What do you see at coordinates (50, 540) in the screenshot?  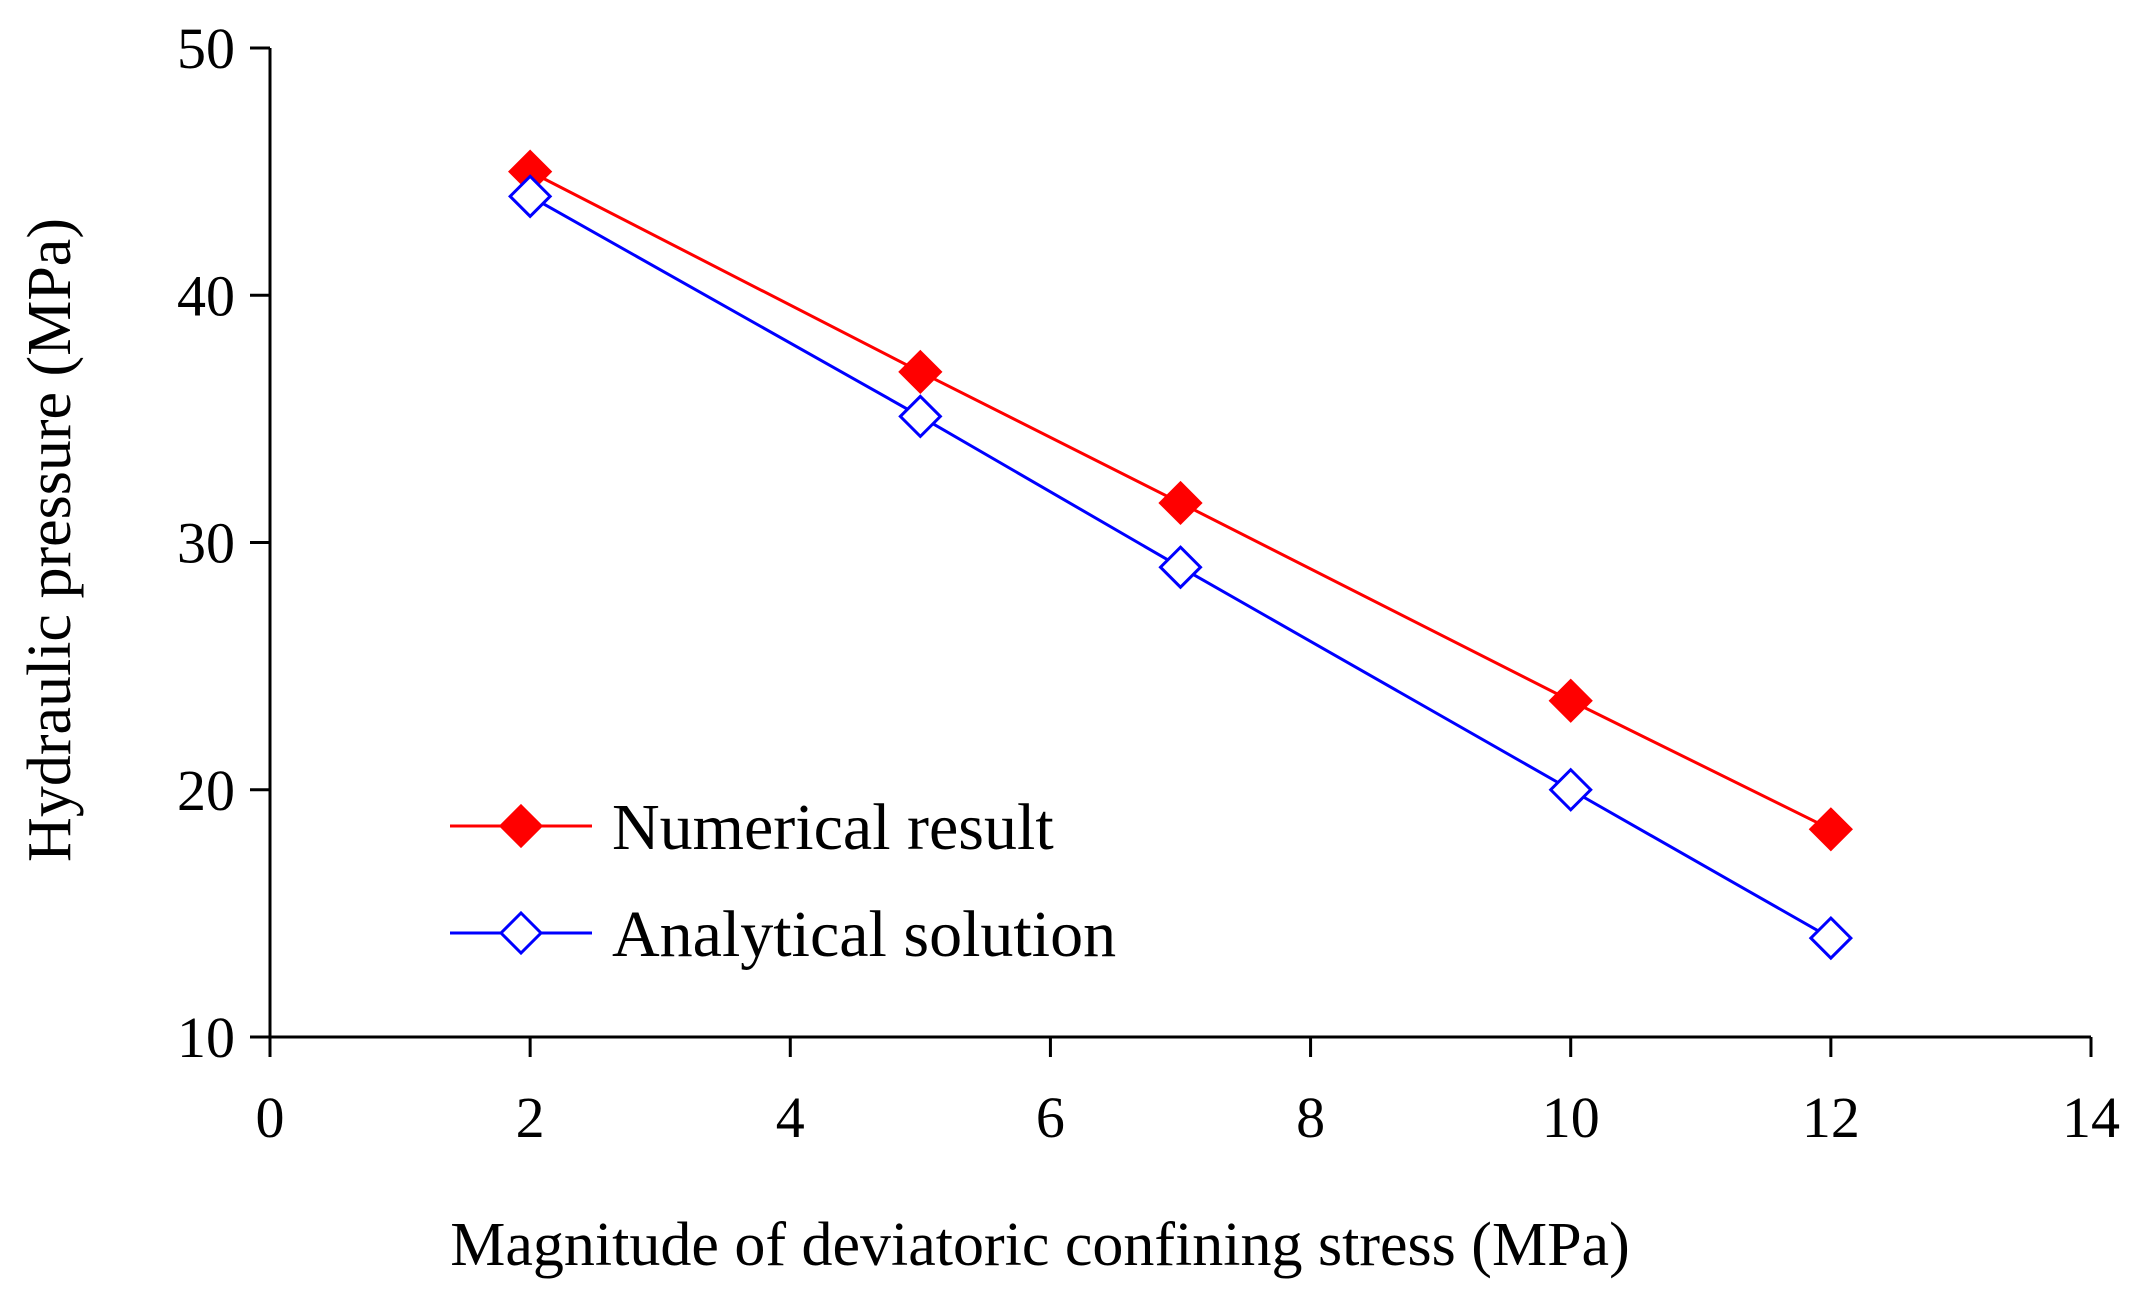 I see `y-axis-title: Hydraulic pressure (MPa)` at bounding box center [50, 540].